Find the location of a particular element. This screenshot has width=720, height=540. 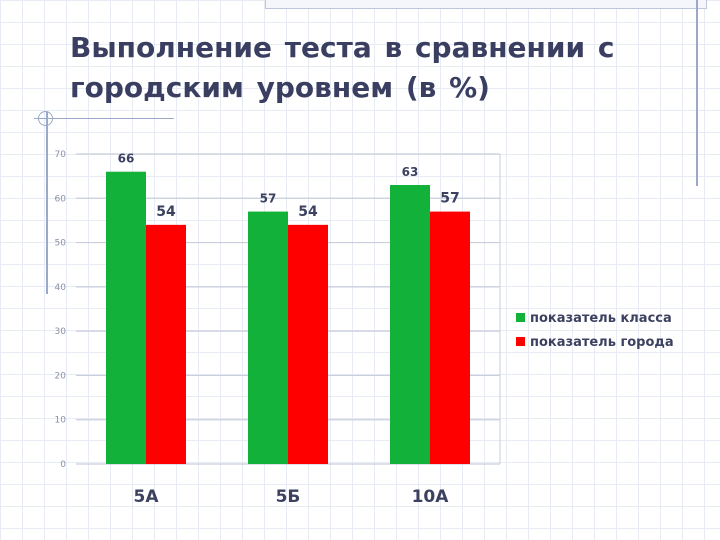

y-tick-label: 30 is located at coordinates (61, 332).